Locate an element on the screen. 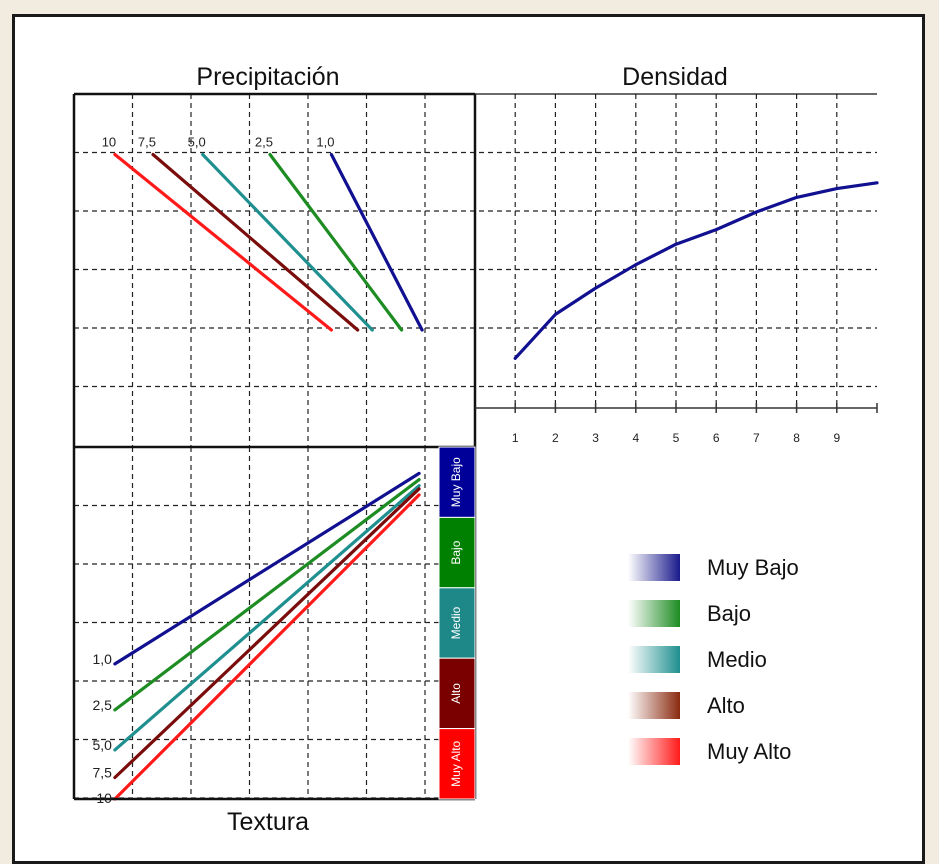 This screenshot has height=864, width=939. textura-series-label: 5,0 is located at coordinates (102, 745).